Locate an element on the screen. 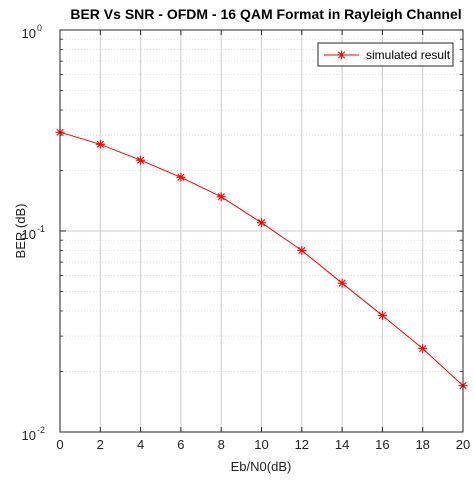 Image resolution: width=474 pixels, height=483 pixels. y-tick-exponent: 0 is located at coordinates (39, 28).